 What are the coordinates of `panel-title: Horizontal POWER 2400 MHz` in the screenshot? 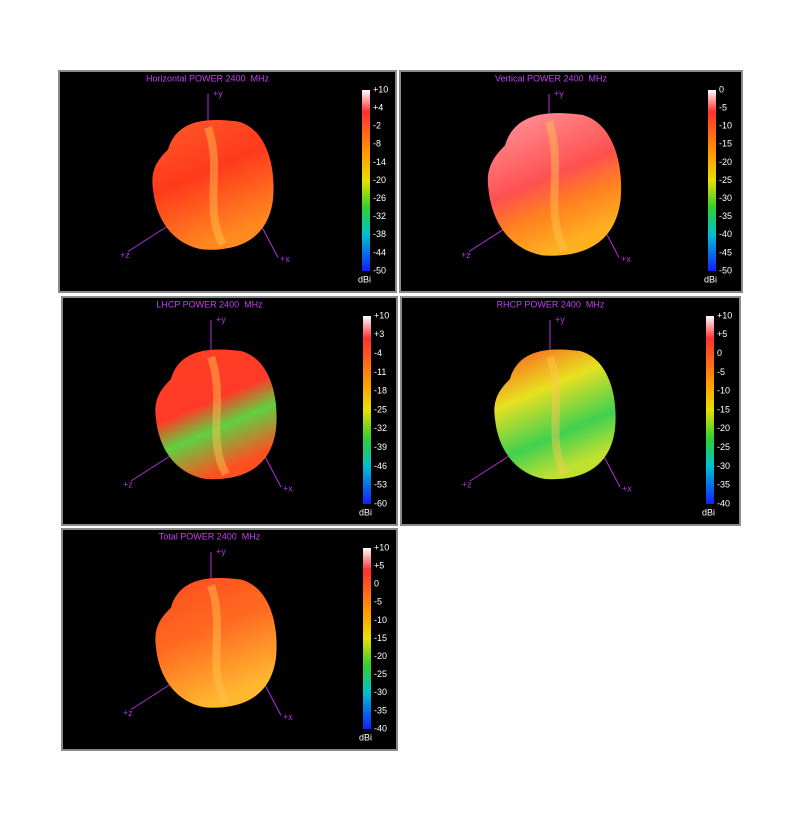 It's located at (208, 78).